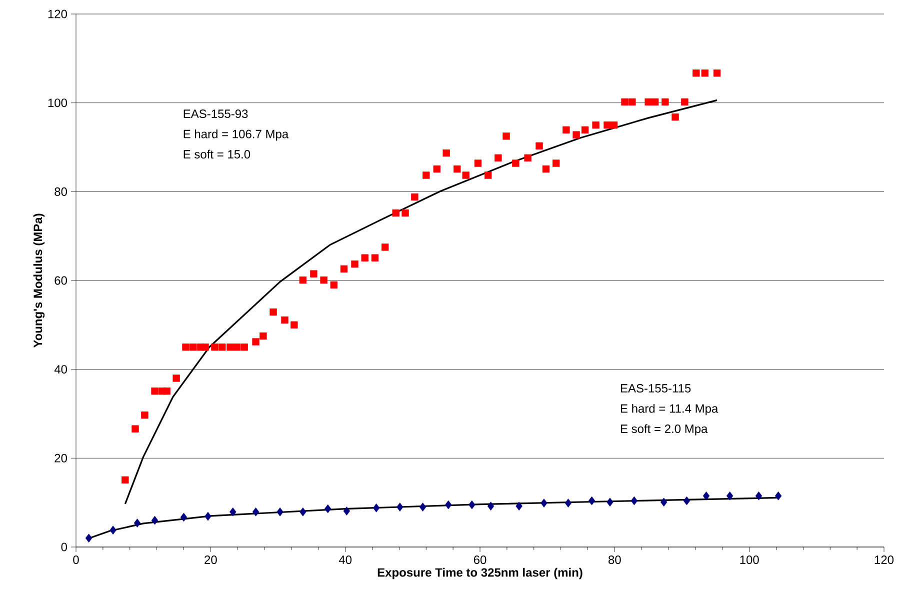 The width and height of the screenshot is (907, 613). I want to click on y-tick-label: 120, so click(57, 14).